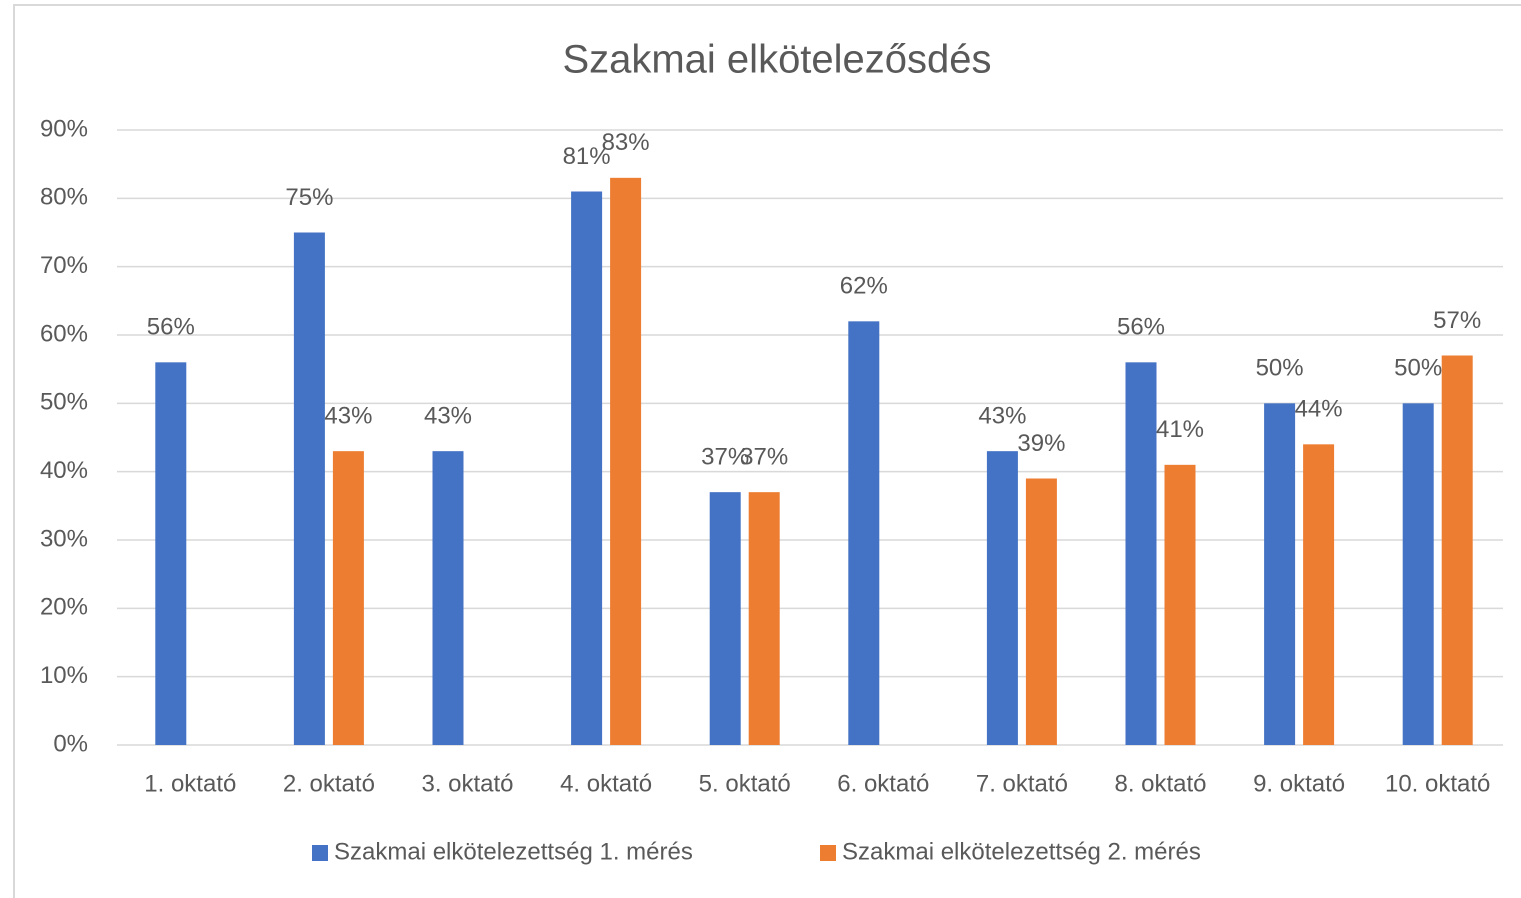 Image resolution: width=1521 pixels, height=898 pixels. I want to click on data-label: 44%, so click(1319, 409).